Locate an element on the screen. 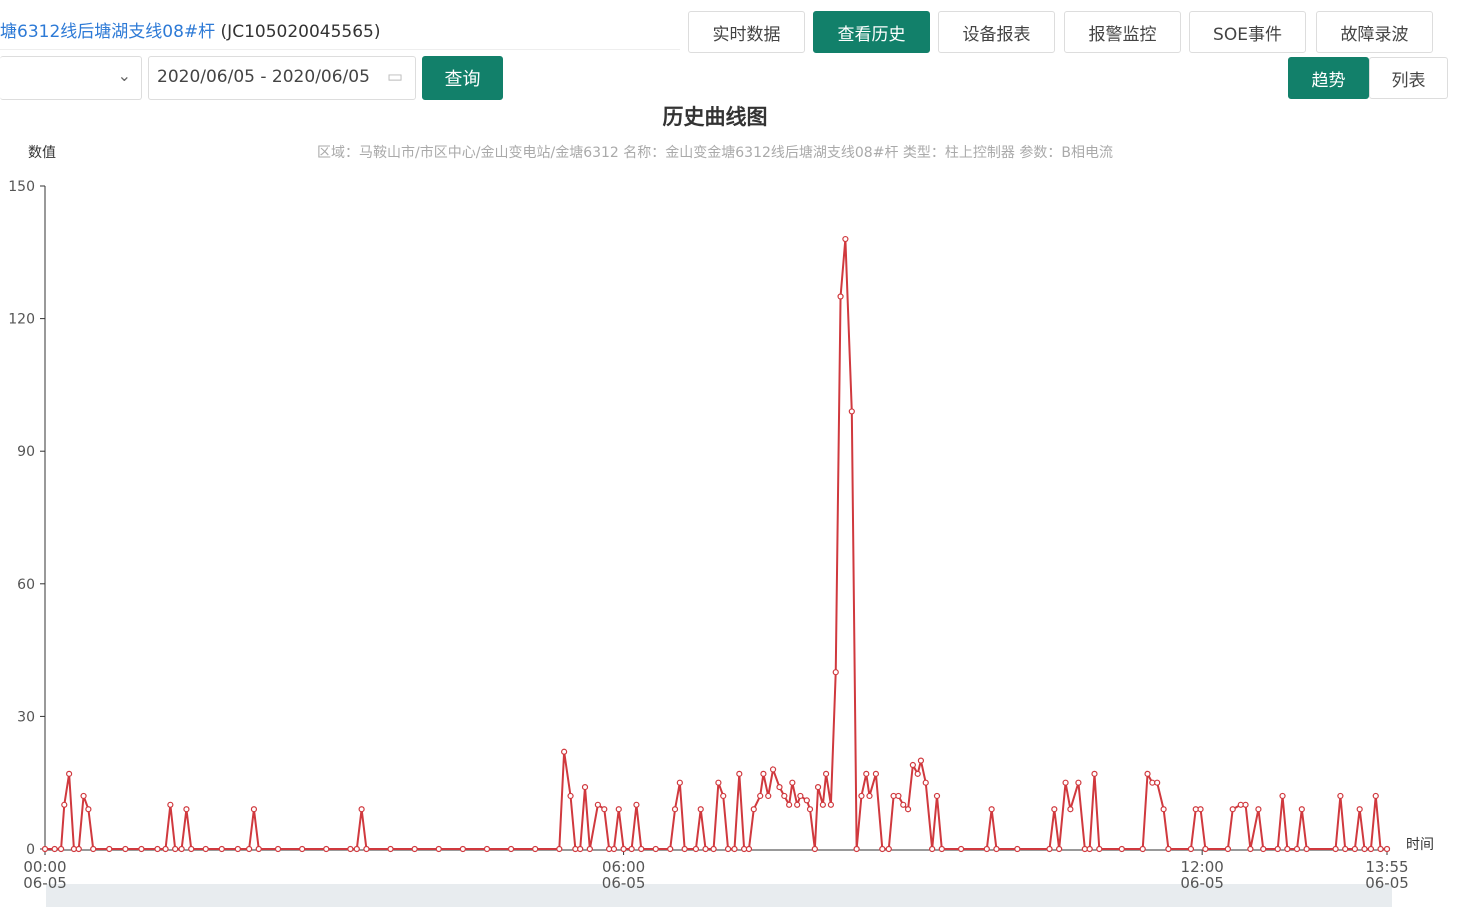  select: ⌄ is located at coordinates (71, 78).